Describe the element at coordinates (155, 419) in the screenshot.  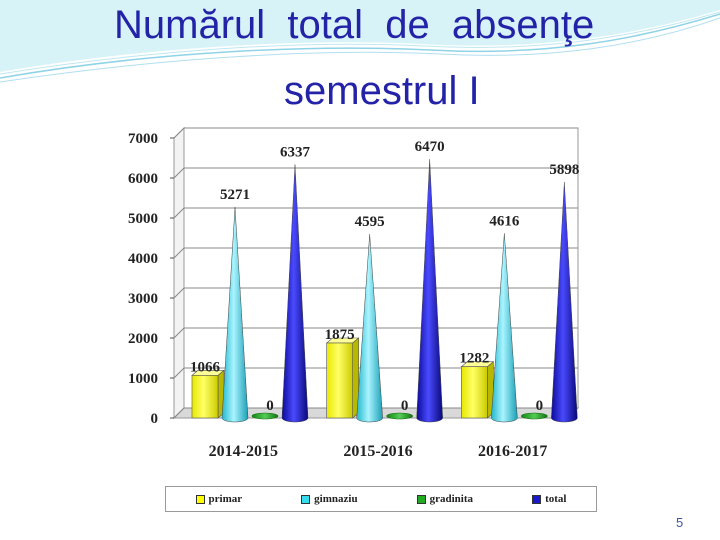
I see `y-tick-label: 0` at that location.